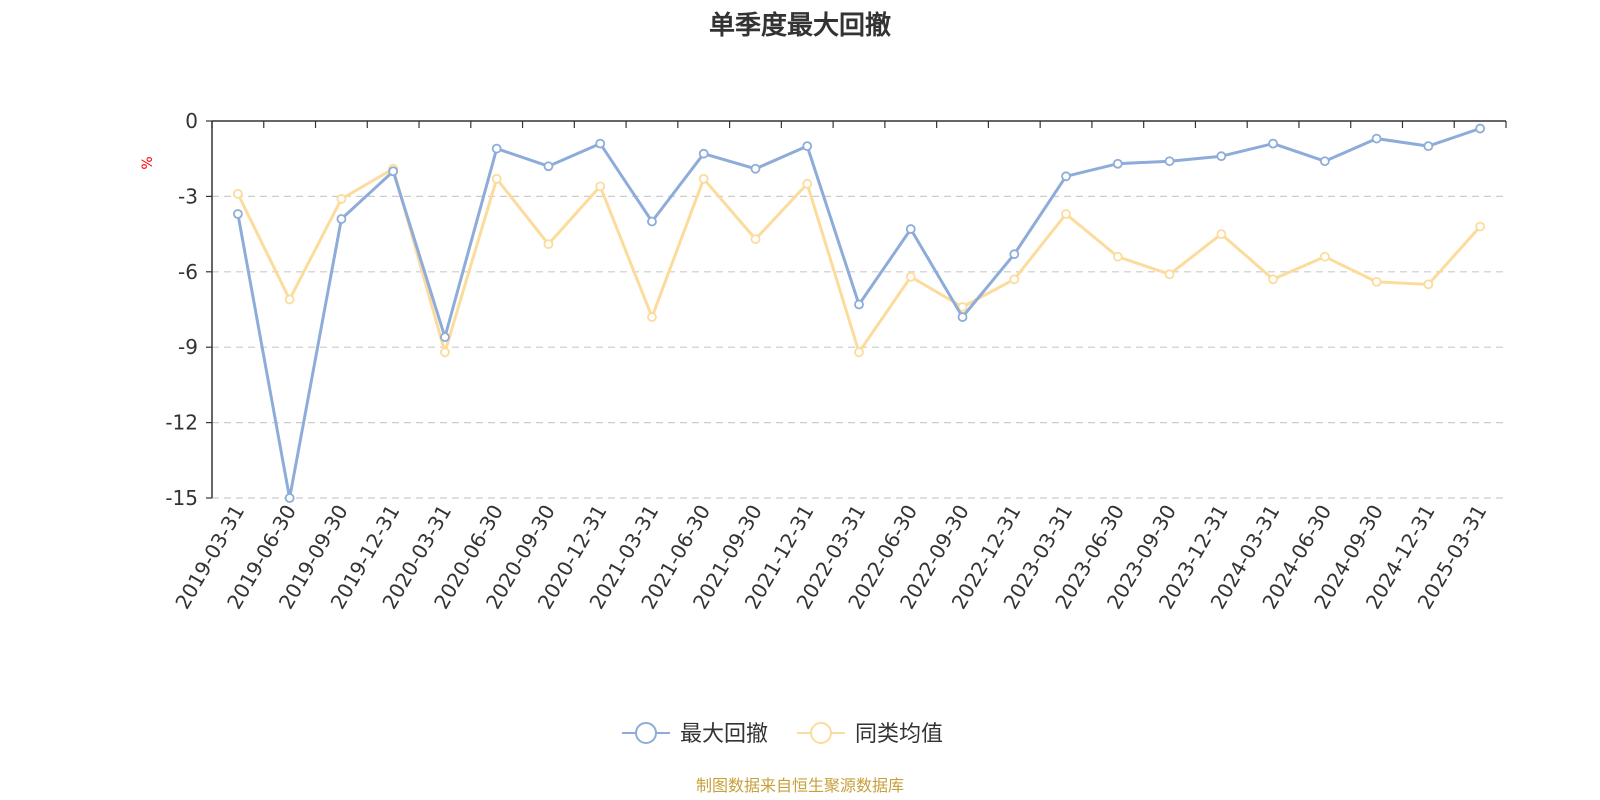  Describe the element at coordinates (782, 734) in the screenshot. I see `legend: 最大回撤 同类均值` at that location.